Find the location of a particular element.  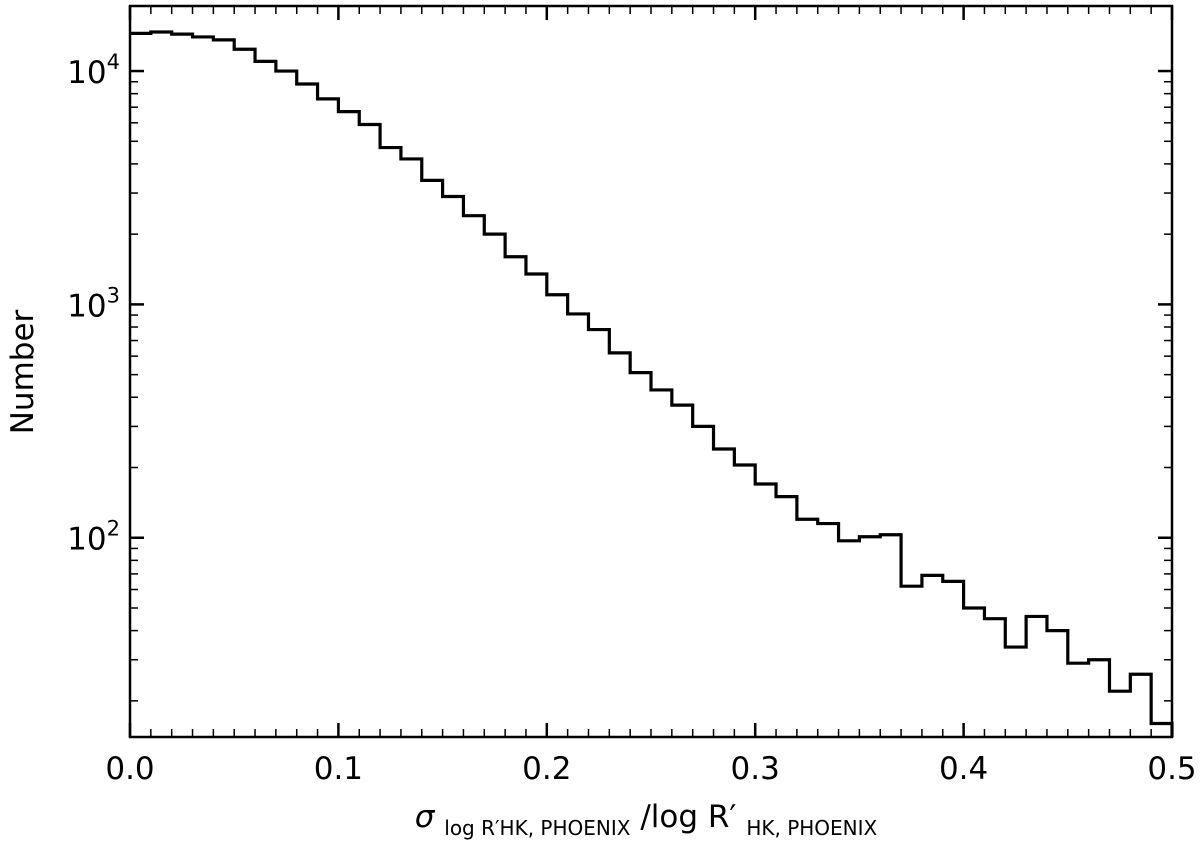

x-tick-label: 0.4 is located at coordinates (963, 769).